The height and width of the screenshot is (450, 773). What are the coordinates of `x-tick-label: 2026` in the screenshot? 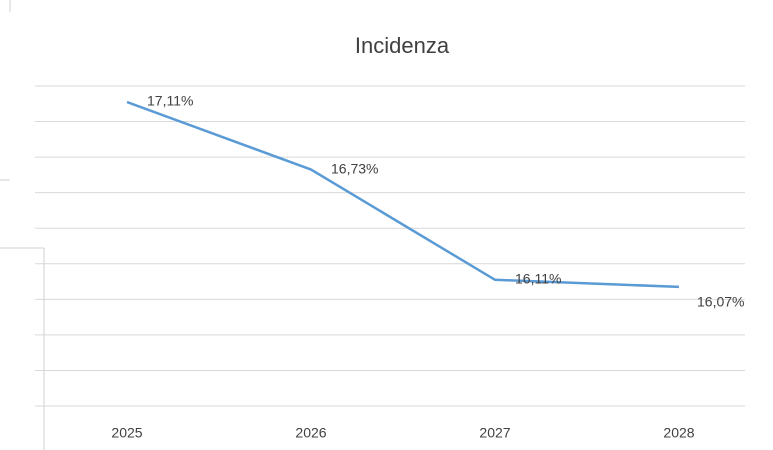 It's located at (310, 433).